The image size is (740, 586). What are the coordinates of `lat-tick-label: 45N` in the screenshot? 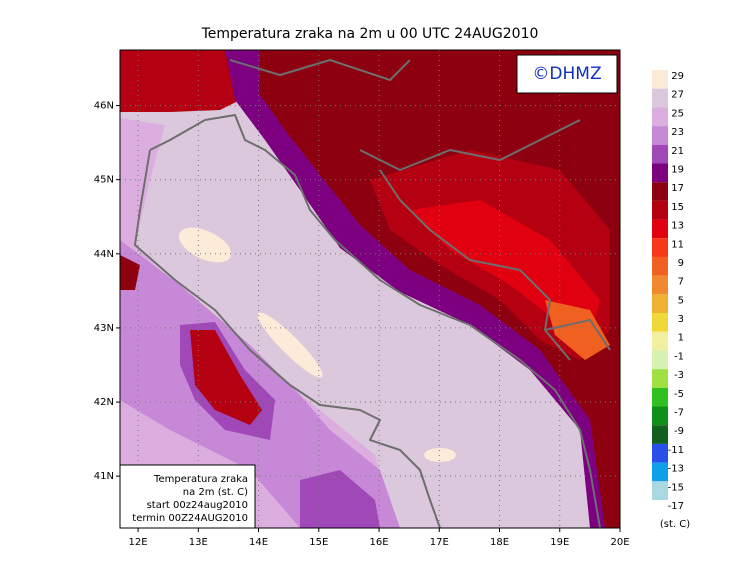 It's located at (104, 180).